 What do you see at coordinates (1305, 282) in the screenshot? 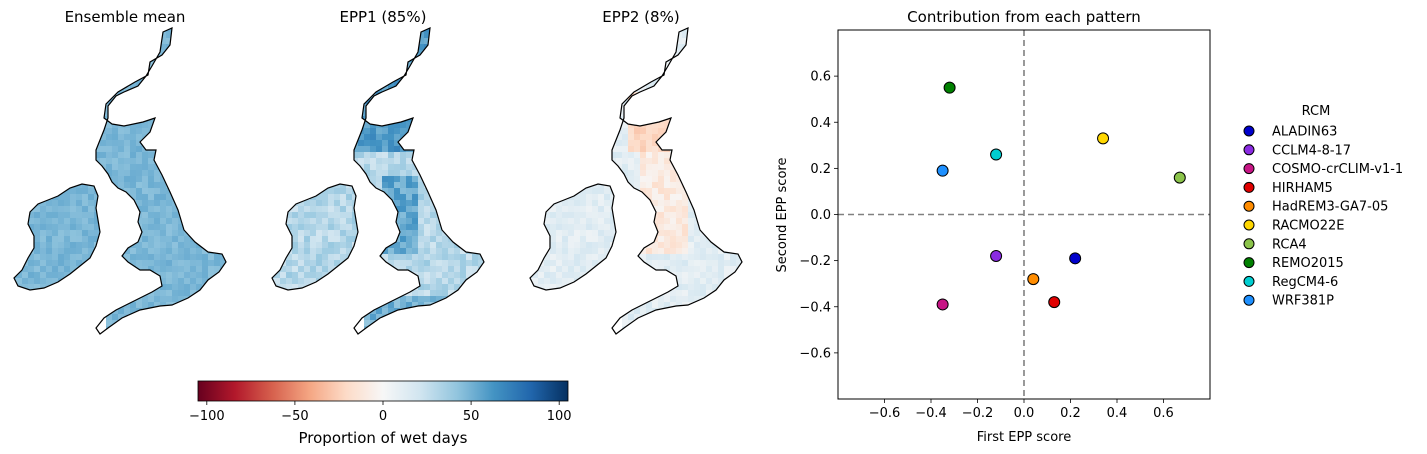
I see `legend-label: RegCM4-6` at bounding box center [1305, 282].